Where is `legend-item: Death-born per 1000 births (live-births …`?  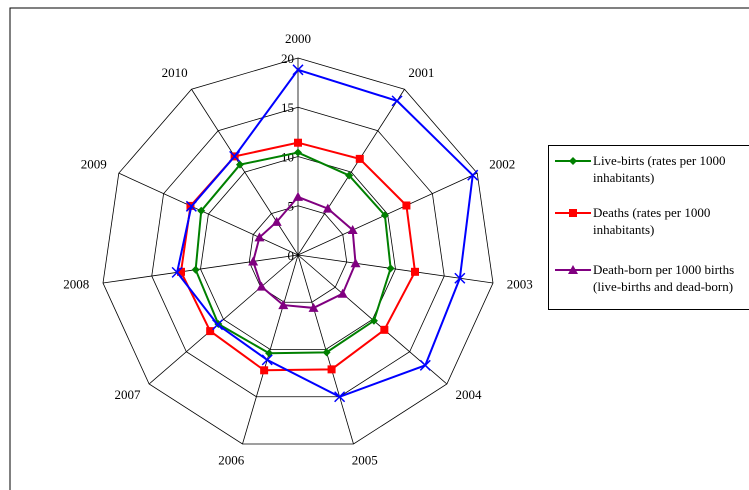 legend-item: Death-born per 1000 births (live-births … is located at coordinates (651, 278).